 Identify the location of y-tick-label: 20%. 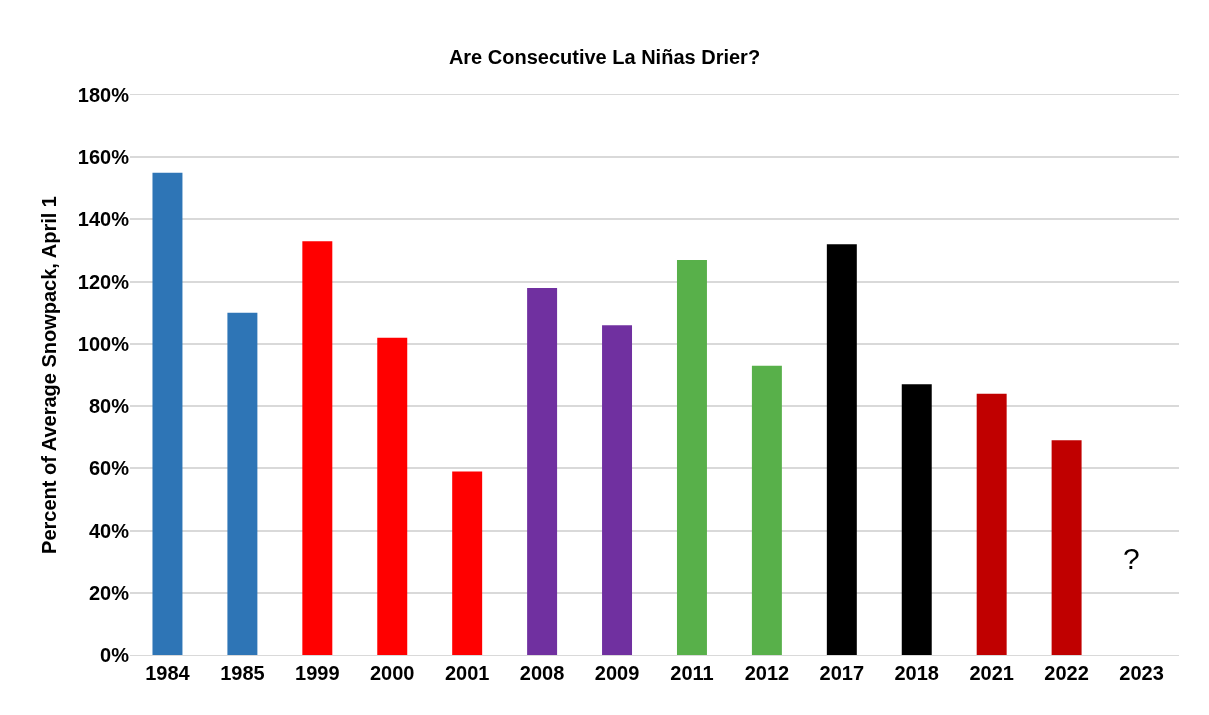
(109, 592).